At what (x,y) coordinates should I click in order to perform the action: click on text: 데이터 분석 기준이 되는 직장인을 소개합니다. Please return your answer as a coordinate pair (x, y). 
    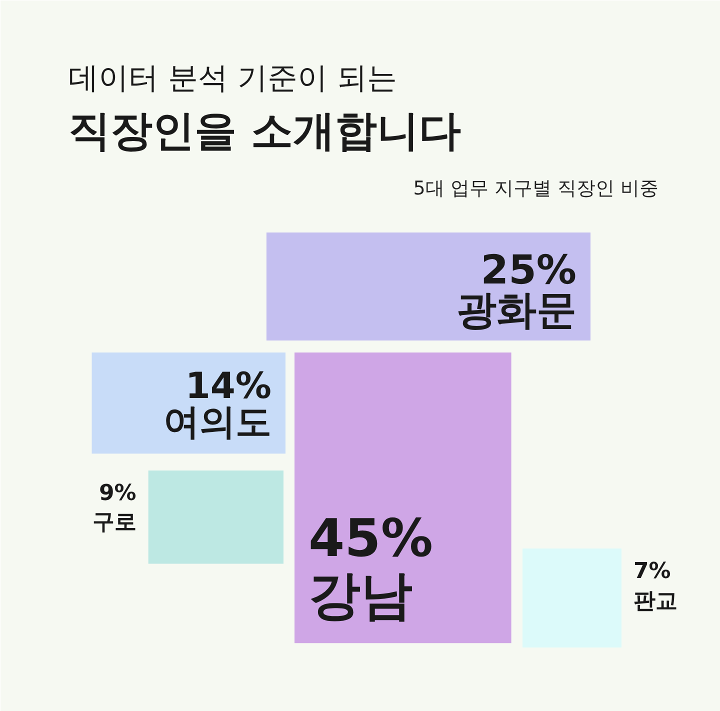
    Looking at the image, I should click on (265, 108).